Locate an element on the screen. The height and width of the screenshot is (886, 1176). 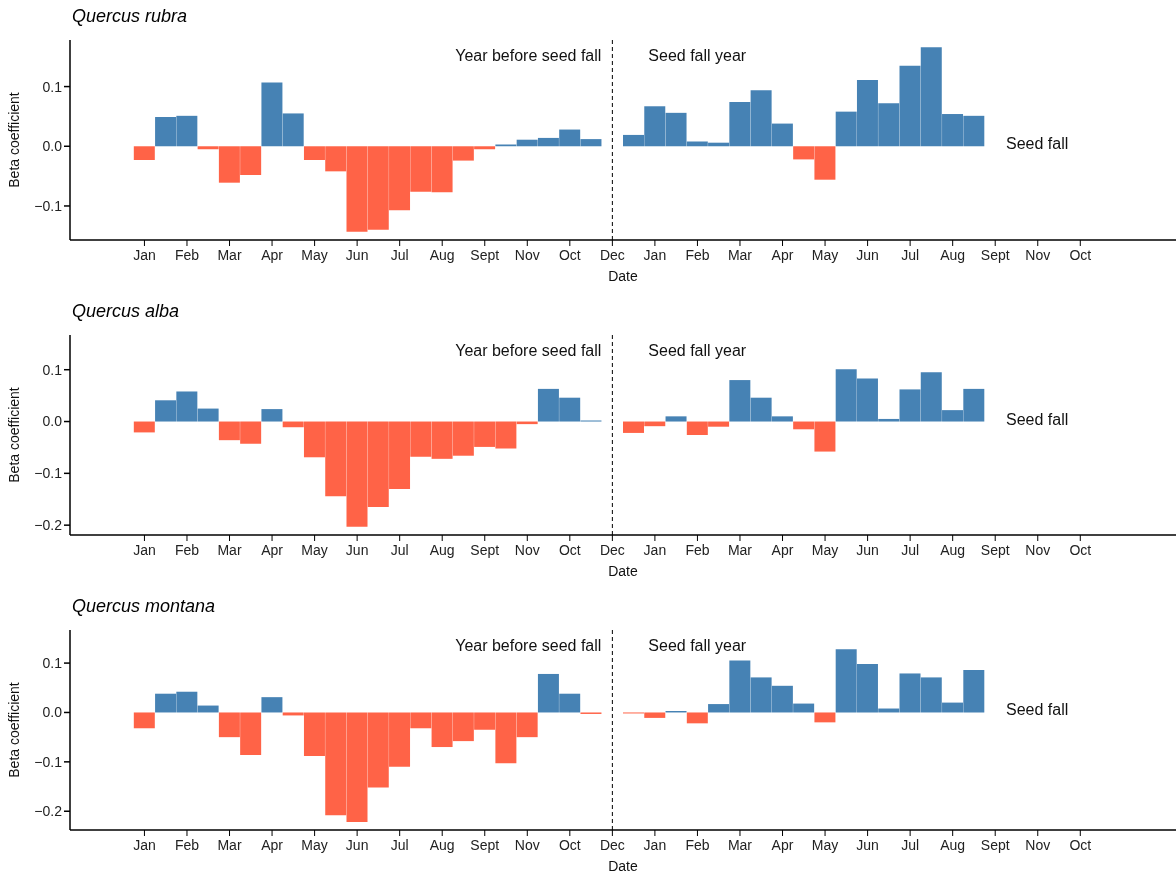
chart-title: Quercus montana is located at coordinates (144, 606).